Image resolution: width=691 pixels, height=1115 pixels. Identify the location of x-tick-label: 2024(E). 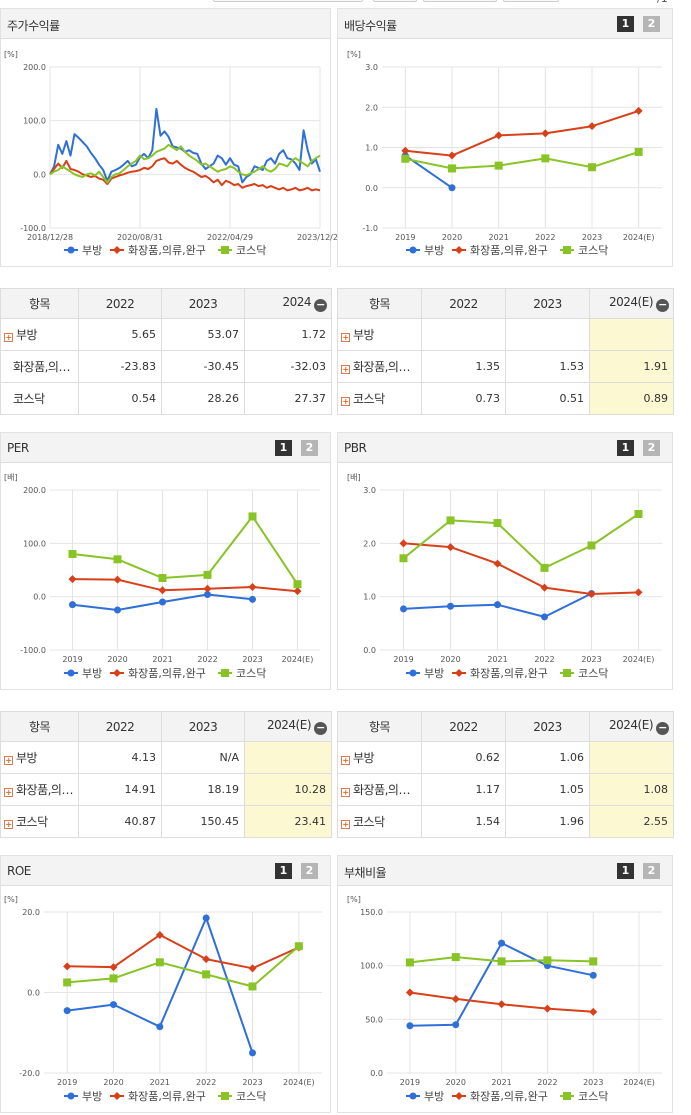
(639, 659).